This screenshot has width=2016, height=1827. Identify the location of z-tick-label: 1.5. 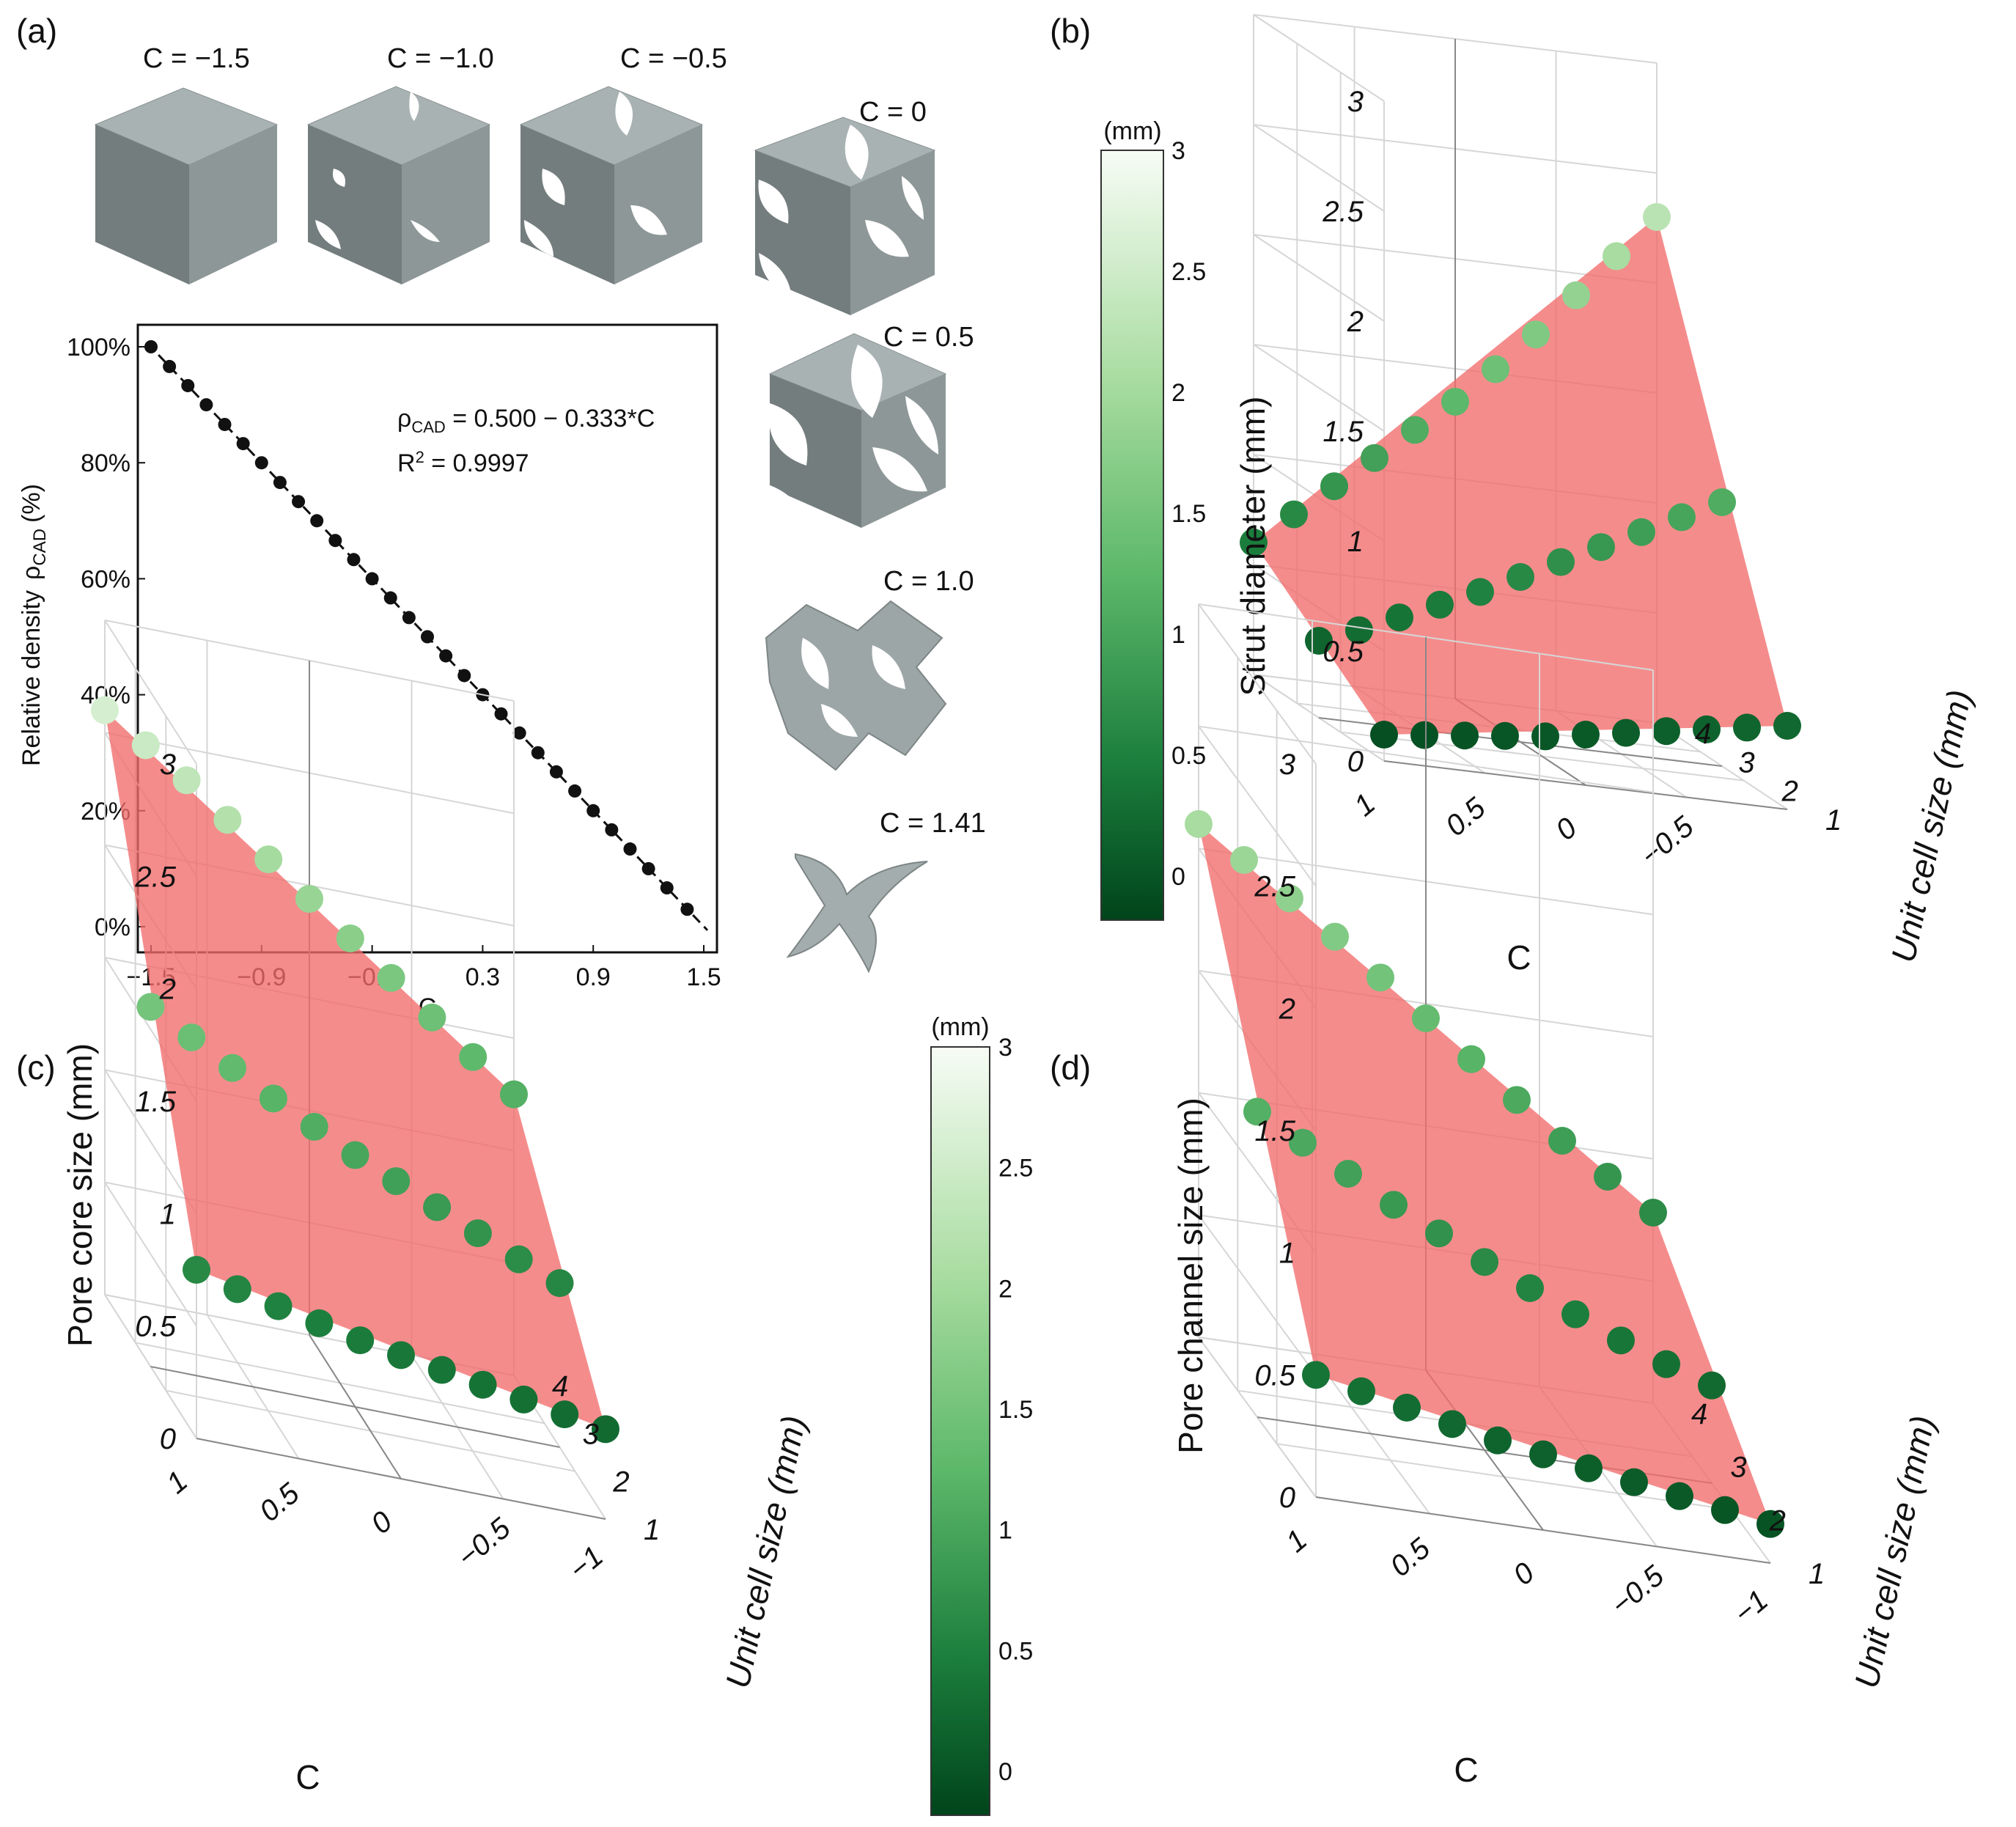
(155, 1102).